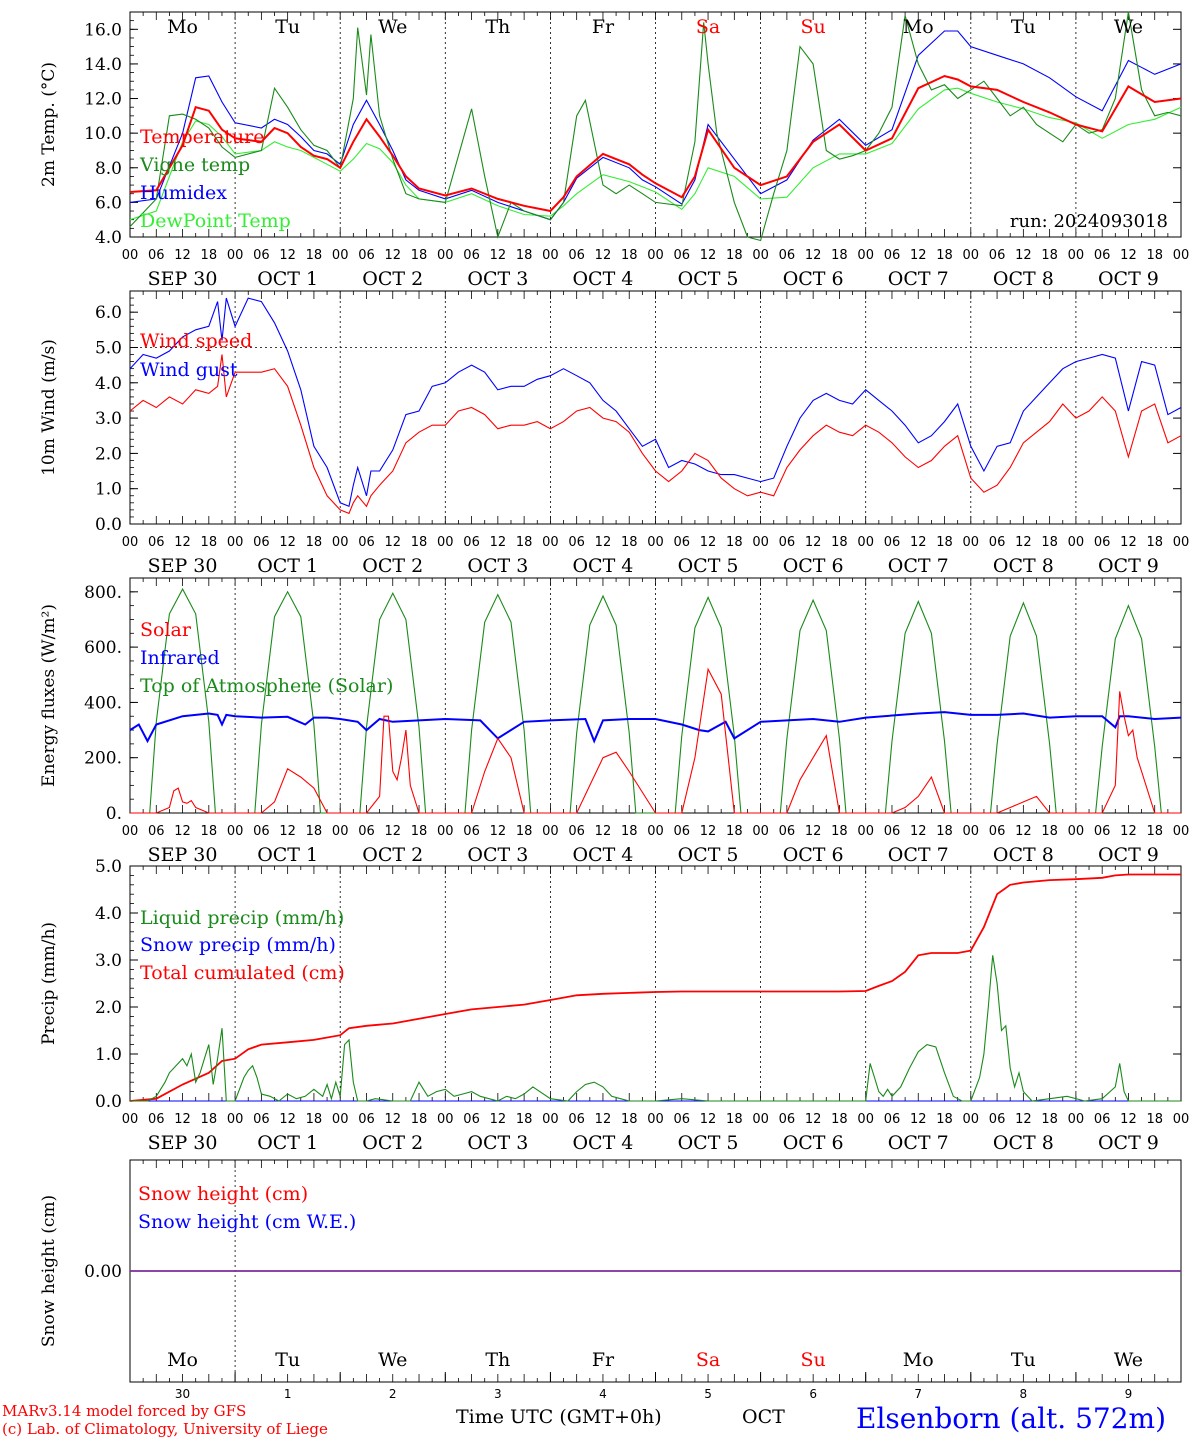 Image resolution: width=1194 pixels, height=1440 pixels. I want to click on day-name-top: Tu, so click(1023, 27).